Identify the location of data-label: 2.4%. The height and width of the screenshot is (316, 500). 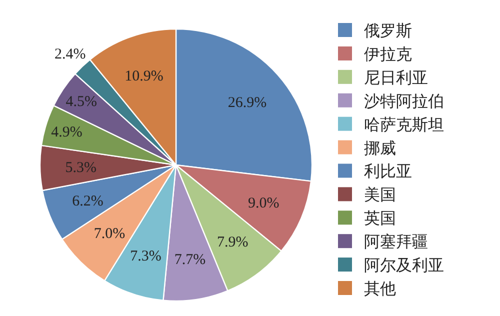
(70, 54).